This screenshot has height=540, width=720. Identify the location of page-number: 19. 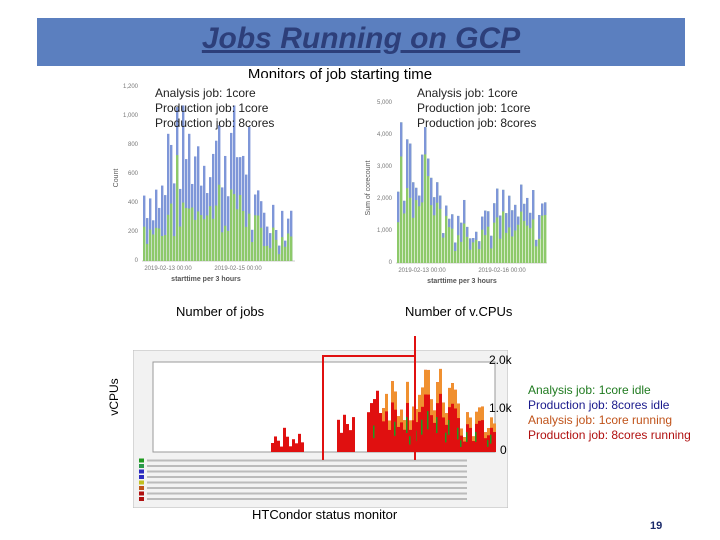
(656, 526).